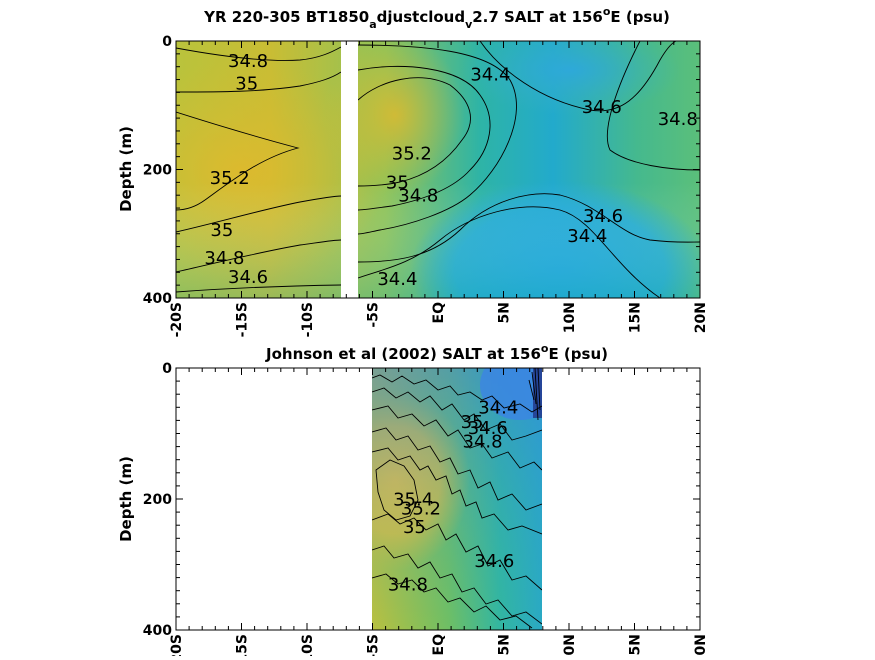  Describe the element at coordinates (126, 169) in the screenshot. I see `top-y-axis-label: Depth (m)` at that location.